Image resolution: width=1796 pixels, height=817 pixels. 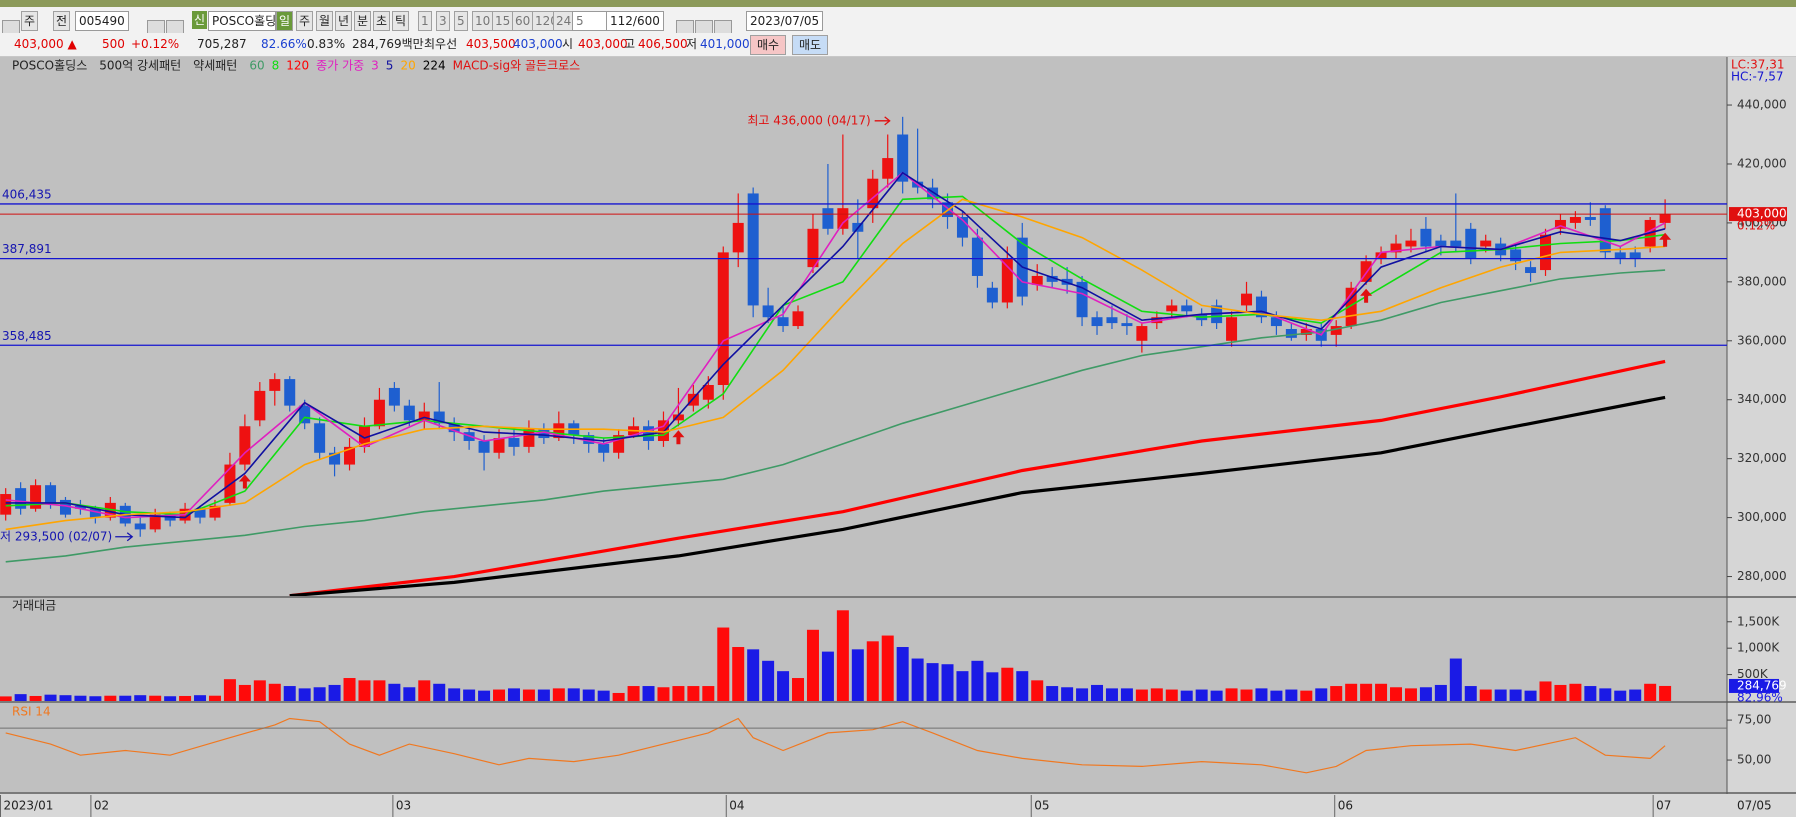 What do you see at coordinates (768, 45) in the screenshot?
I see `buy-button: 매수` at bounding box center [768, 45].